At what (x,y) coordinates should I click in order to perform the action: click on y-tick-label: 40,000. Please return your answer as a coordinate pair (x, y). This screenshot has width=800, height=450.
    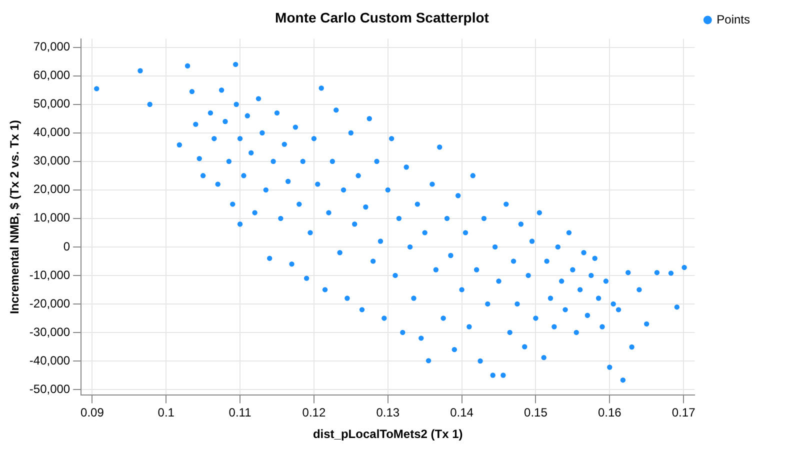
    Looking at the image, I should click on (51, 132).